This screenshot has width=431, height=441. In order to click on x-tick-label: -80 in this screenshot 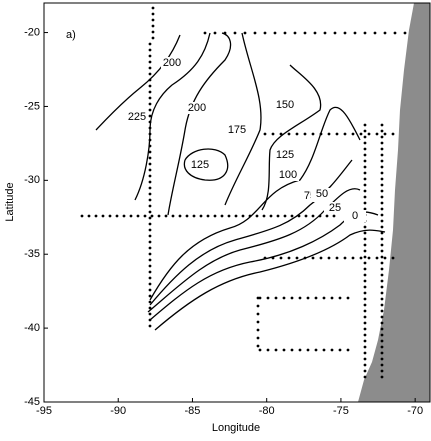, I will do `click(267, 411)`.